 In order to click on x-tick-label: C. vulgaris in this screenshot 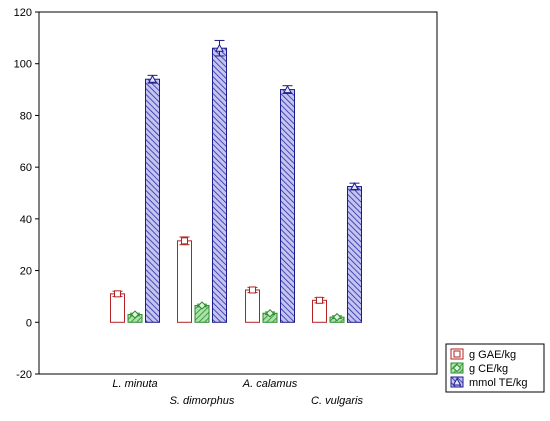, I will do `click(337, 401)`.